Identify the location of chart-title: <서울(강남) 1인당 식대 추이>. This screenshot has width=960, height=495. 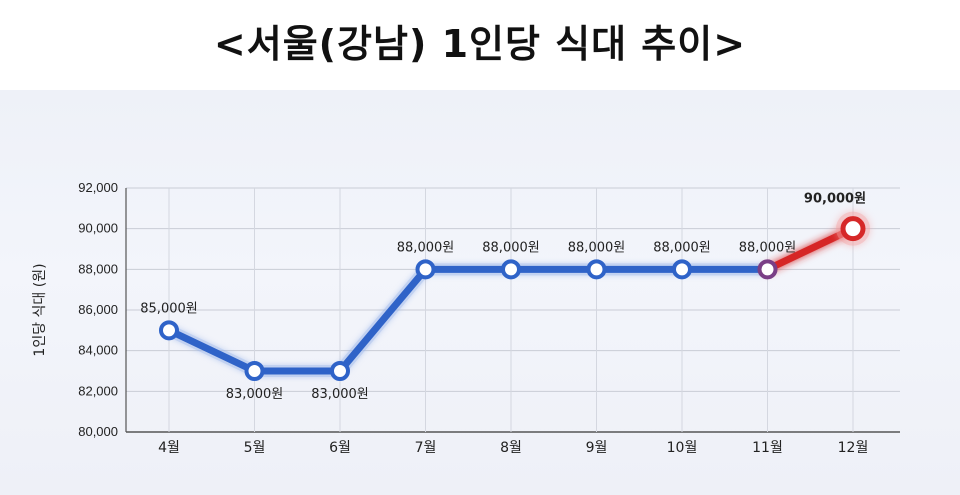
(480, 44).